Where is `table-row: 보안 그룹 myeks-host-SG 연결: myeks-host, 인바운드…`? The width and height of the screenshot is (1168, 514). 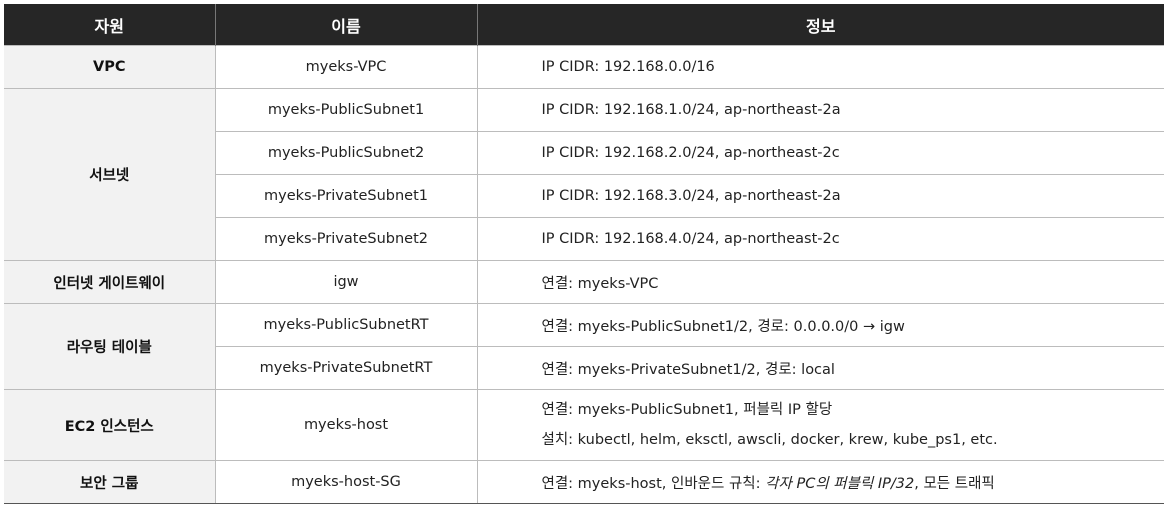 table-row: 보안 그룹 myeks-host-SG 연결: myeks-host, 인바운드… is located at coordinates (584, 482).